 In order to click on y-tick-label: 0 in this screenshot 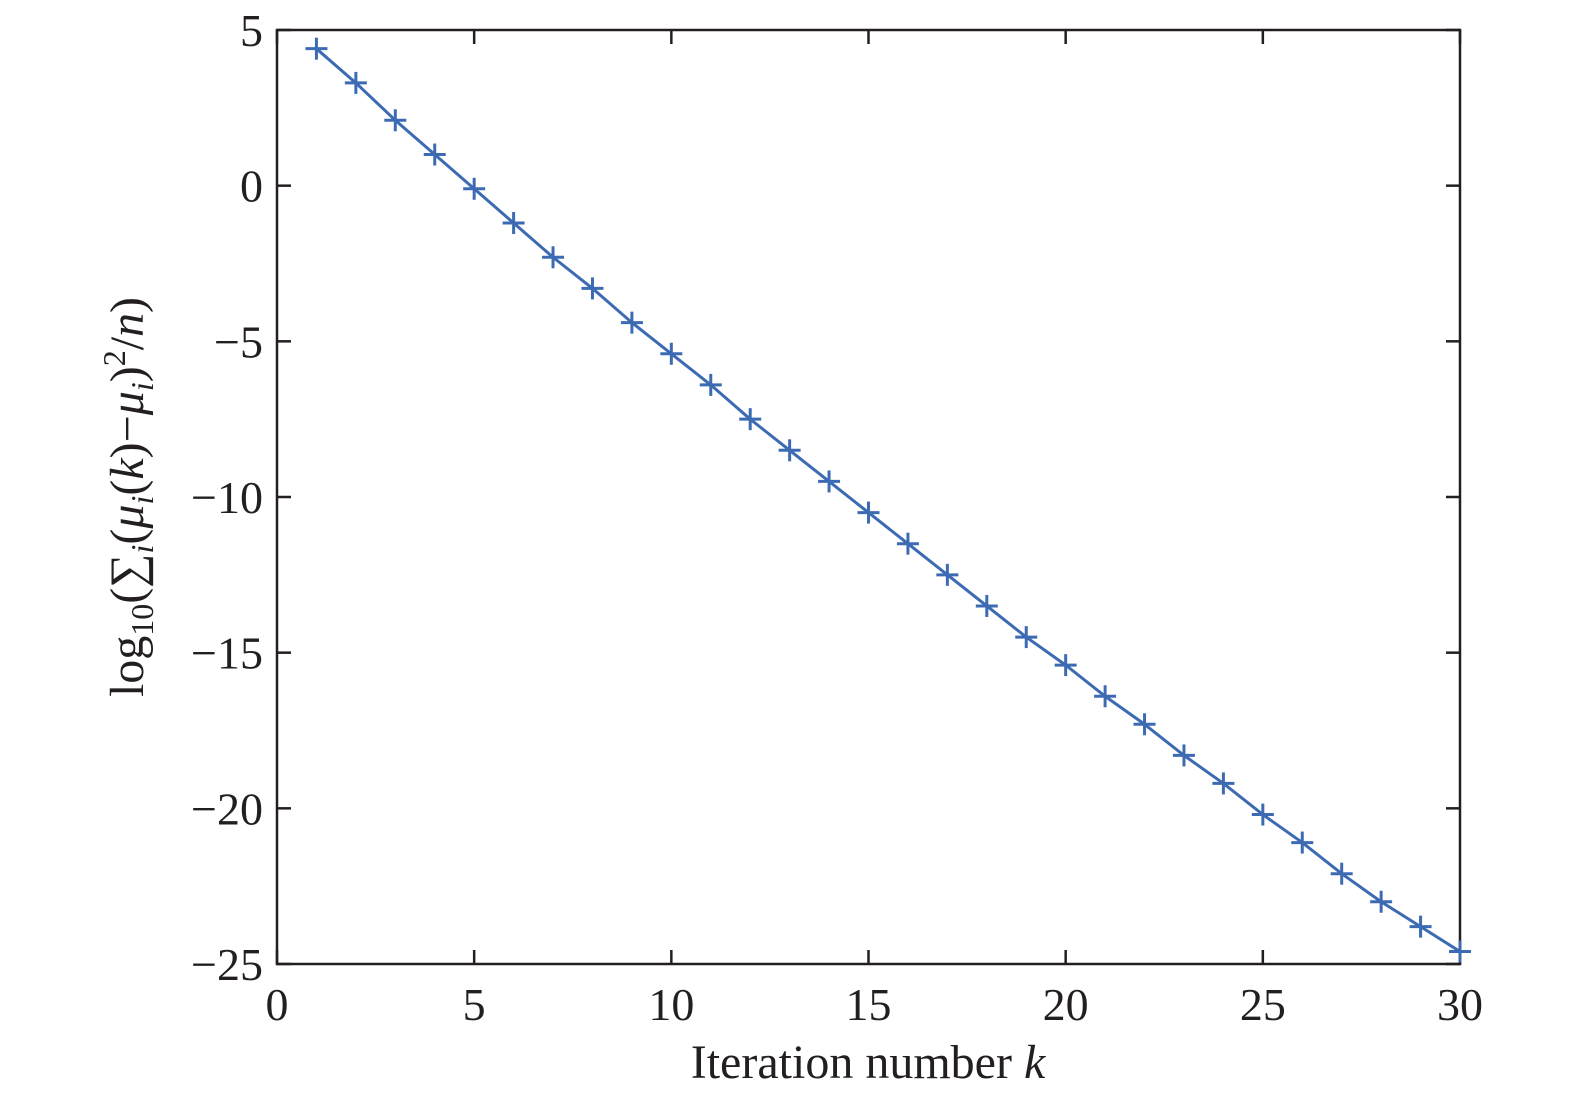, I will do `click(251, 186)`.